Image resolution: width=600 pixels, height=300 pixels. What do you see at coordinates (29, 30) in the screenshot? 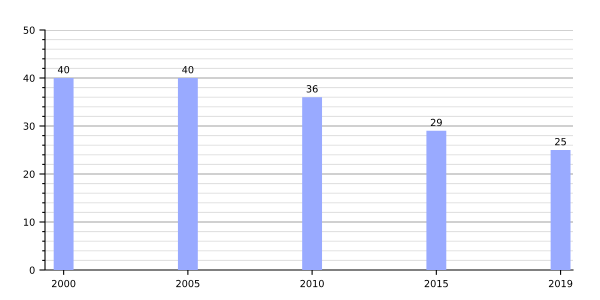
I see `y-tick-label: 50` at bounding box center [29, 30].